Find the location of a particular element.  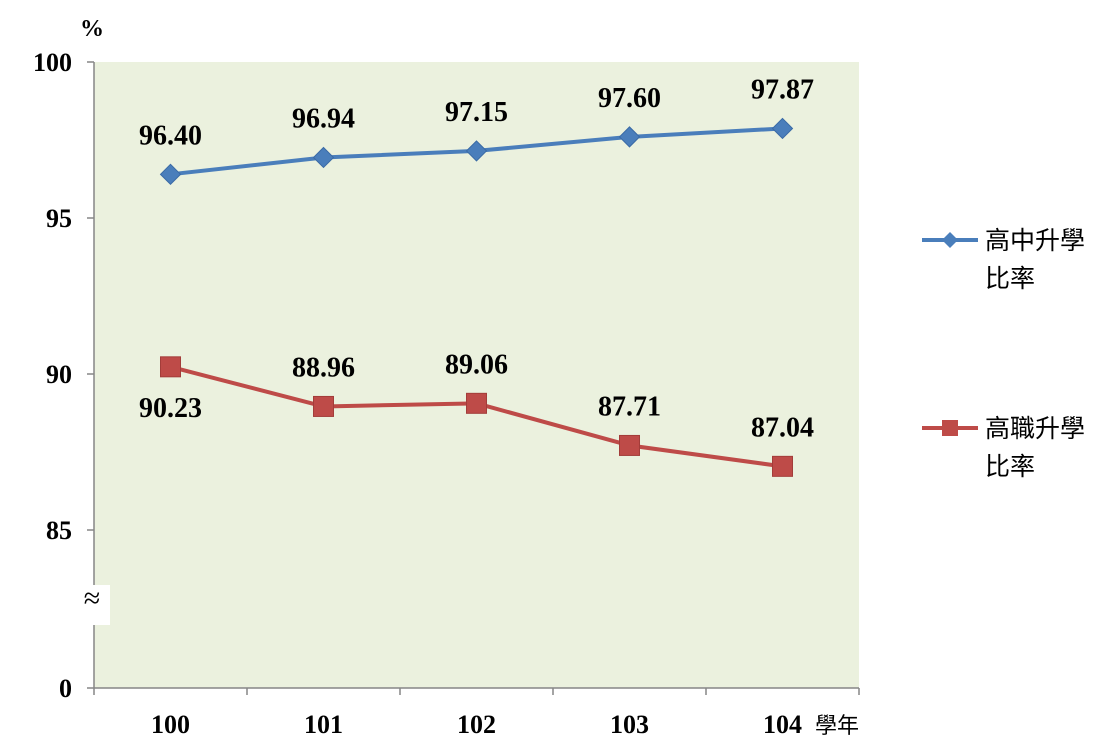

y-unit-label: % is located at coordinates (92, 29).